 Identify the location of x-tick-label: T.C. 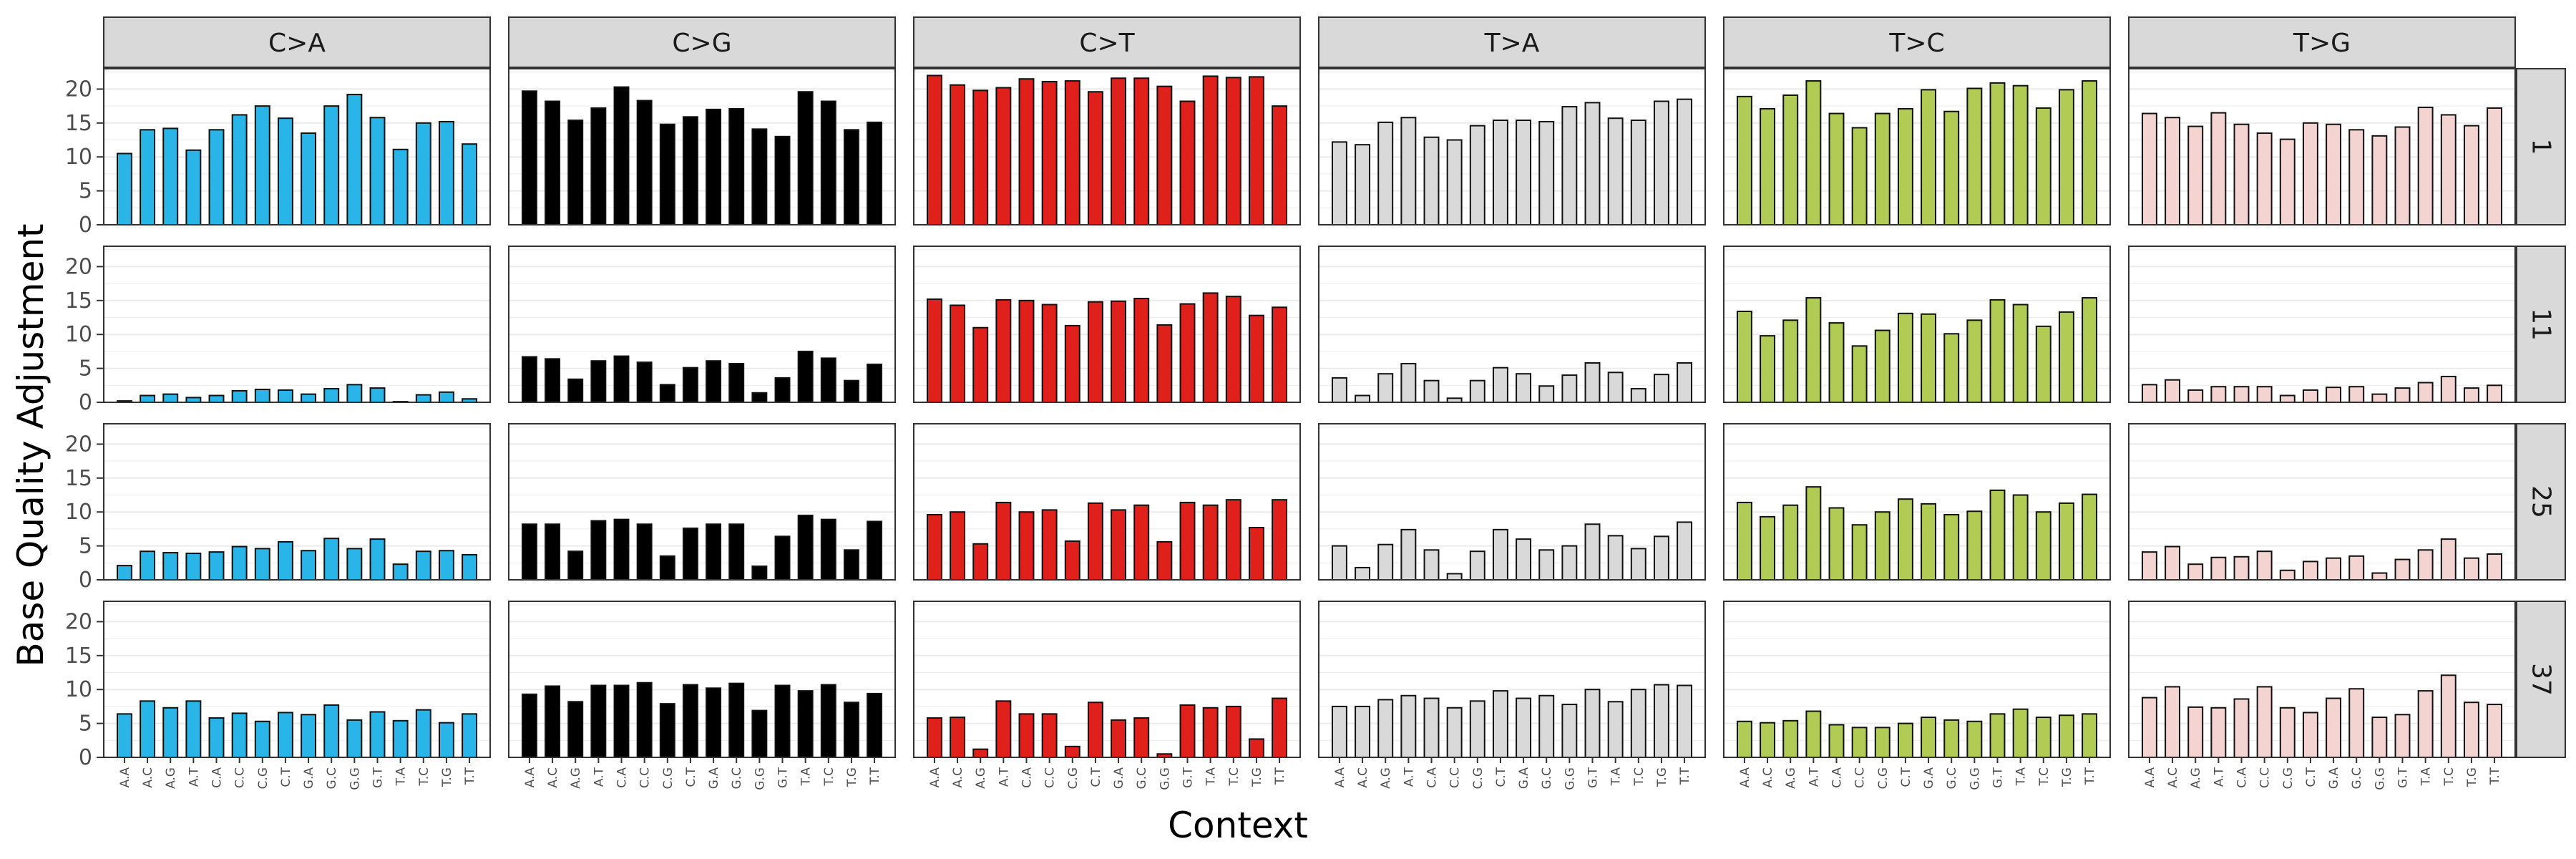
(1234, 777).